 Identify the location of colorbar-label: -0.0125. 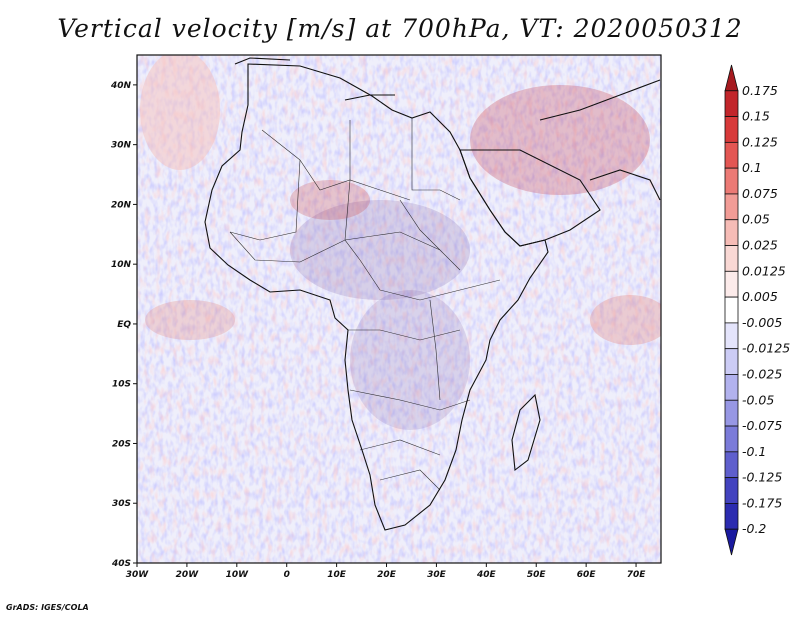
(766, 348).